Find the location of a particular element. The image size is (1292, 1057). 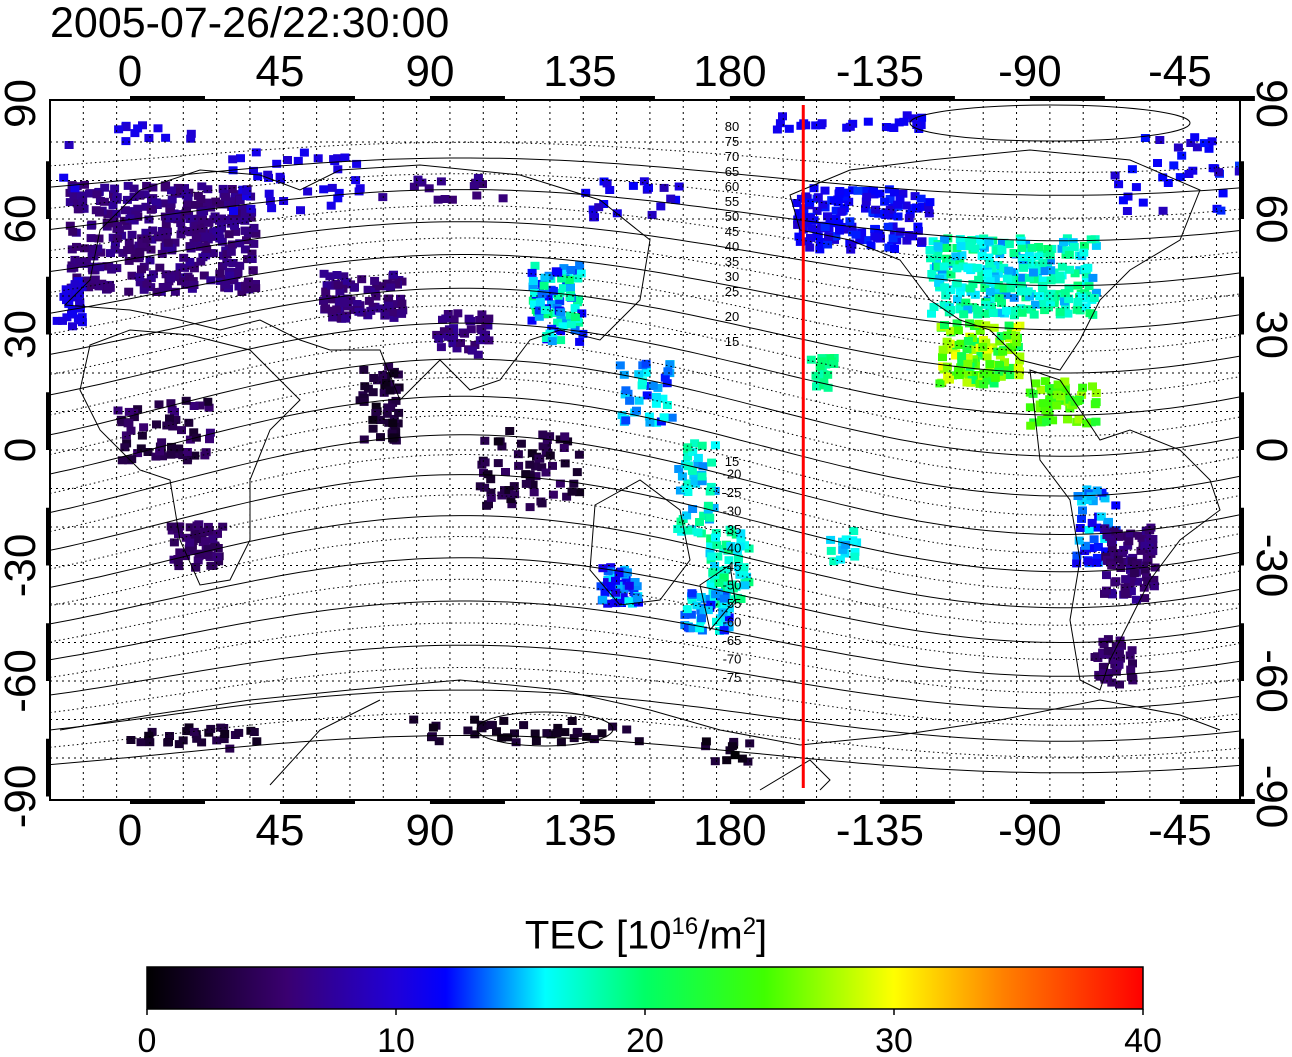

contour-label: 70 is located at coordinates (732, 156).